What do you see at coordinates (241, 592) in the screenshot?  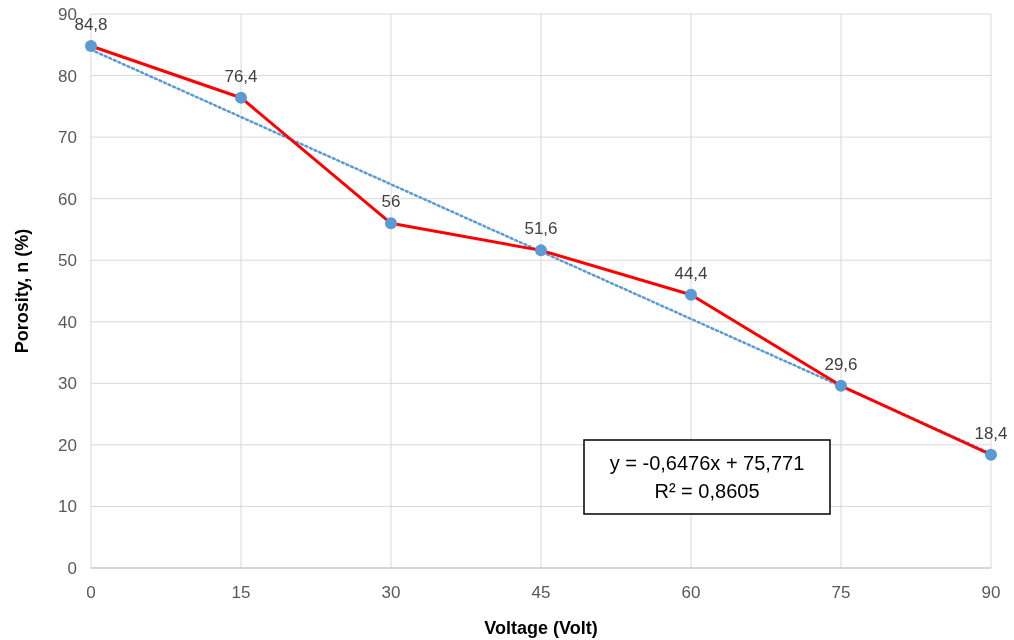 I see `x-tick-label: 15` at bounding box center [241, 592].